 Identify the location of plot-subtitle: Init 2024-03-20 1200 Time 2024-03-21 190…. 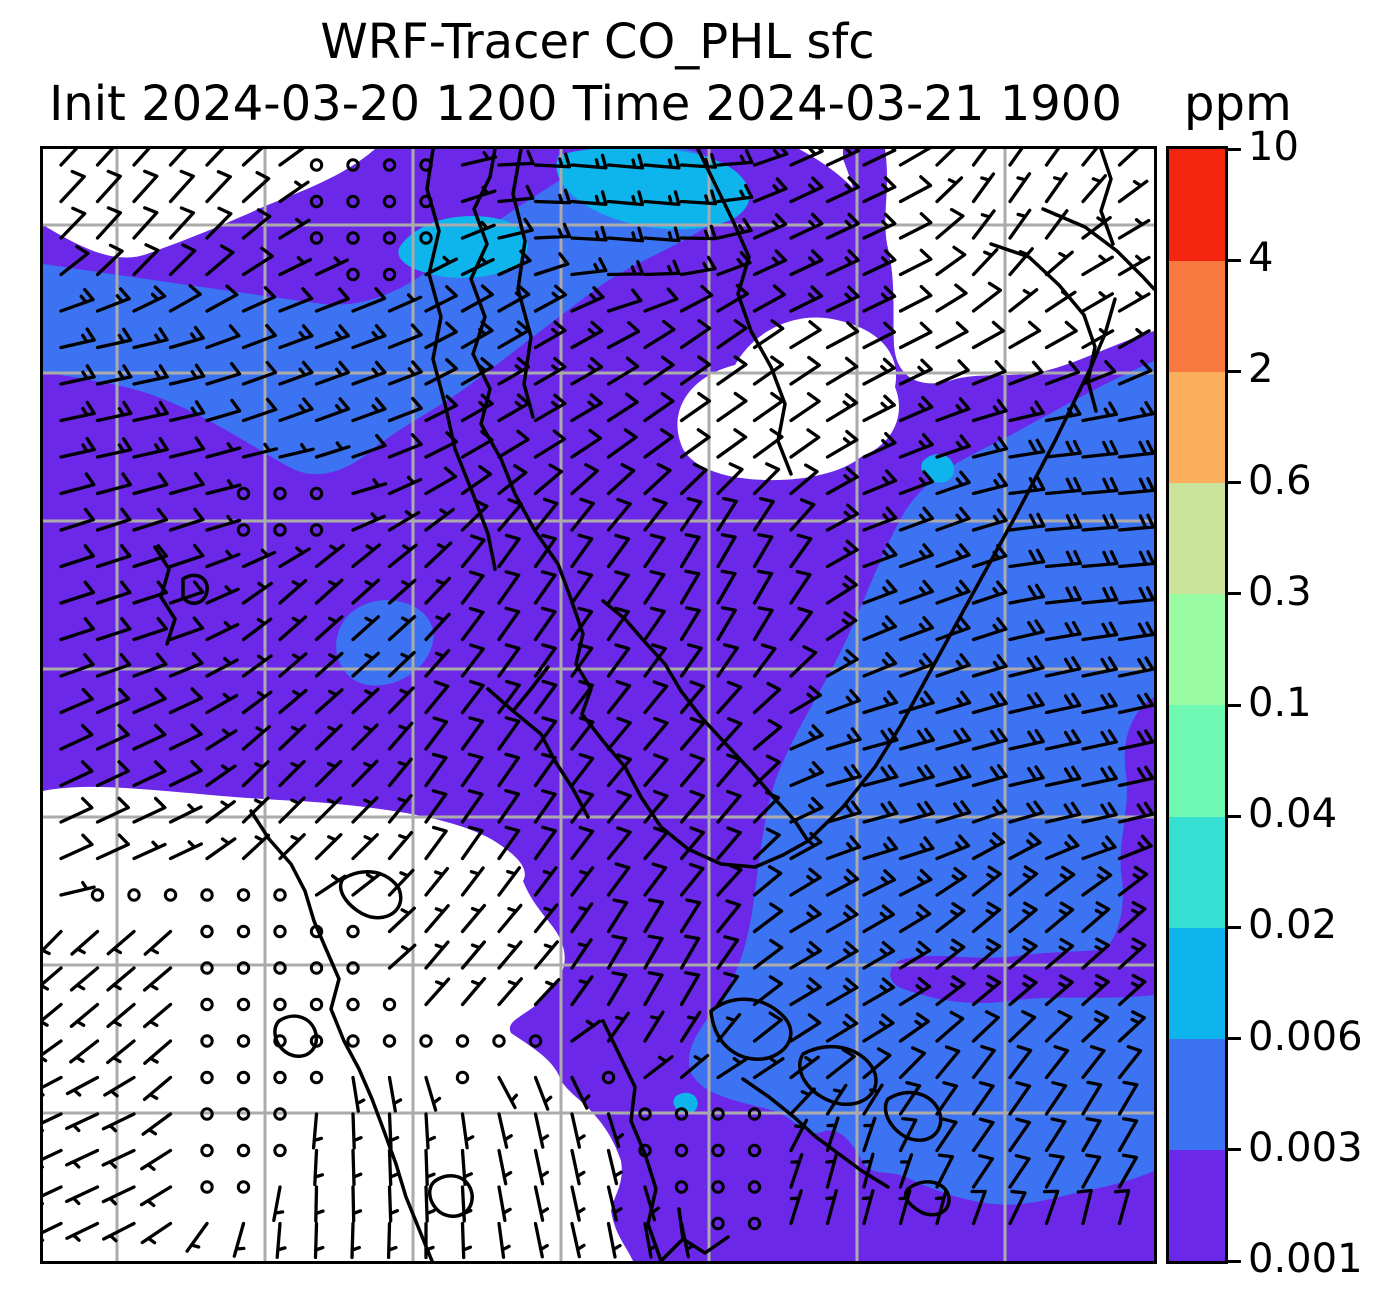
(585, 104).